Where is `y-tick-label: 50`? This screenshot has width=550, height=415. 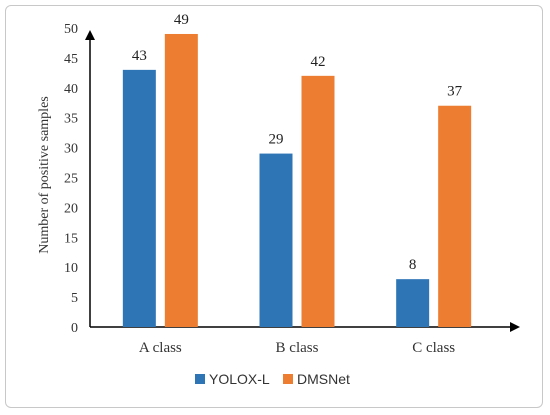 y-tick-label: 50 is located at coordinates (71, 29).